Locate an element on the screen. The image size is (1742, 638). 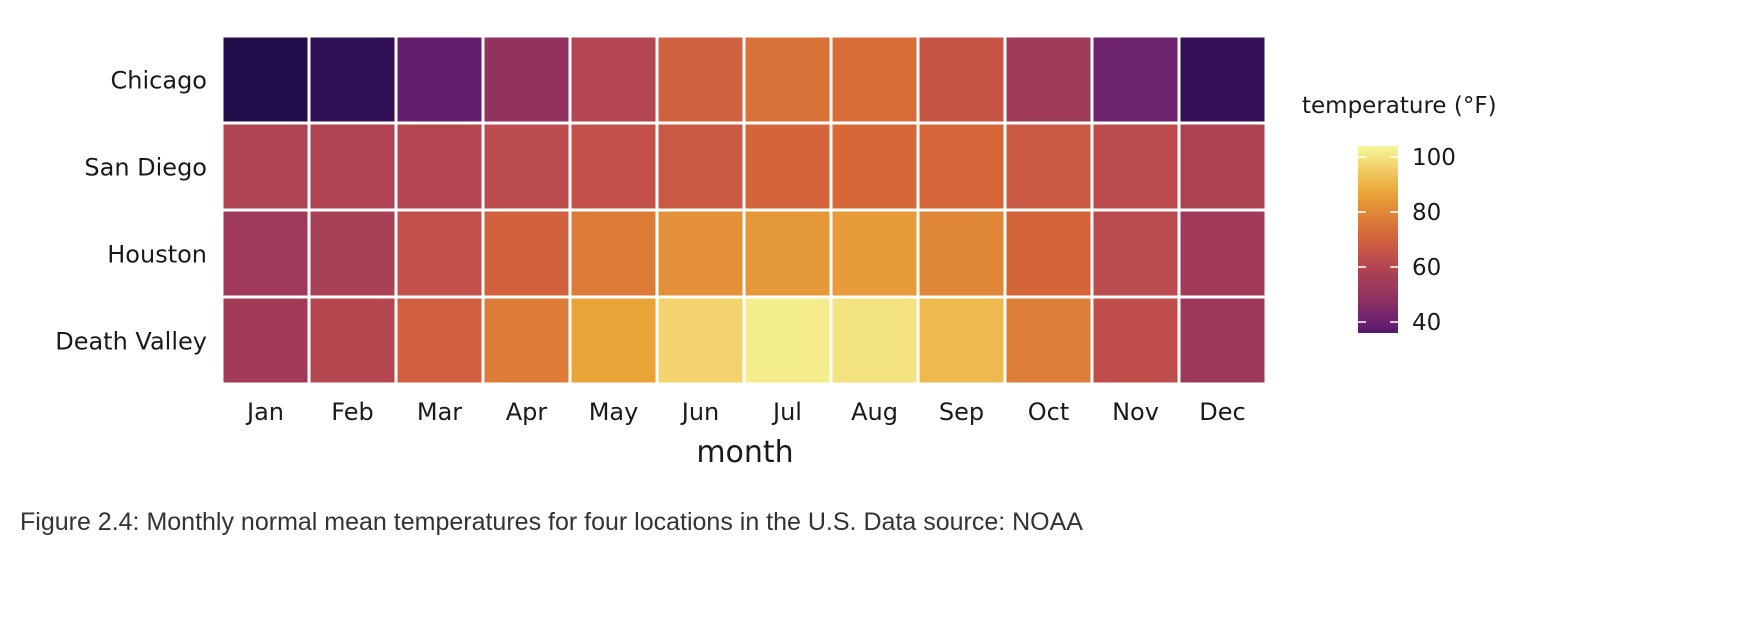
x-tick-label: Jan is located at coordinates (264, 412).